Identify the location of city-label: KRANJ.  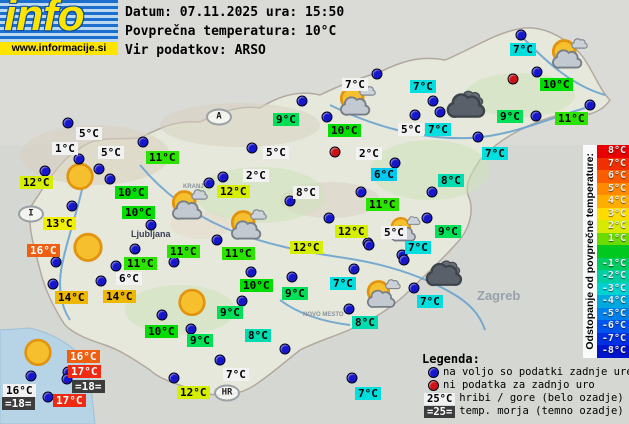
(193, 187).